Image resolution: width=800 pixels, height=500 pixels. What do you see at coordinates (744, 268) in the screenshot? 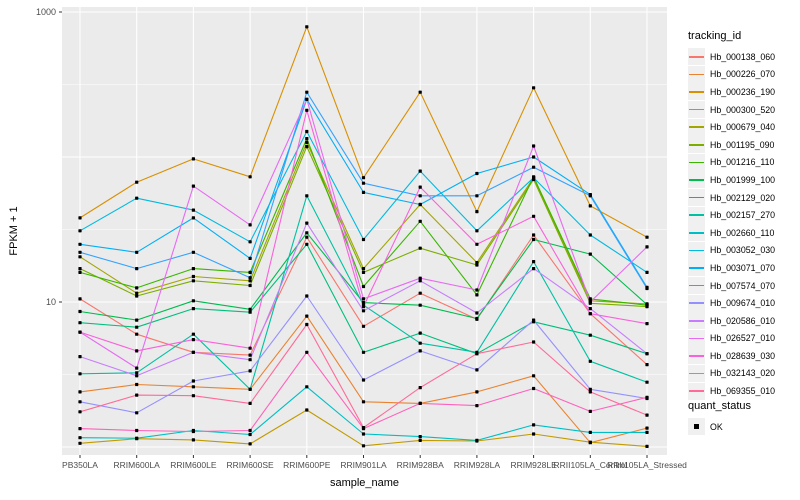
I see `legend-item: Hb_003071_070` at bounding box center [744, 268].